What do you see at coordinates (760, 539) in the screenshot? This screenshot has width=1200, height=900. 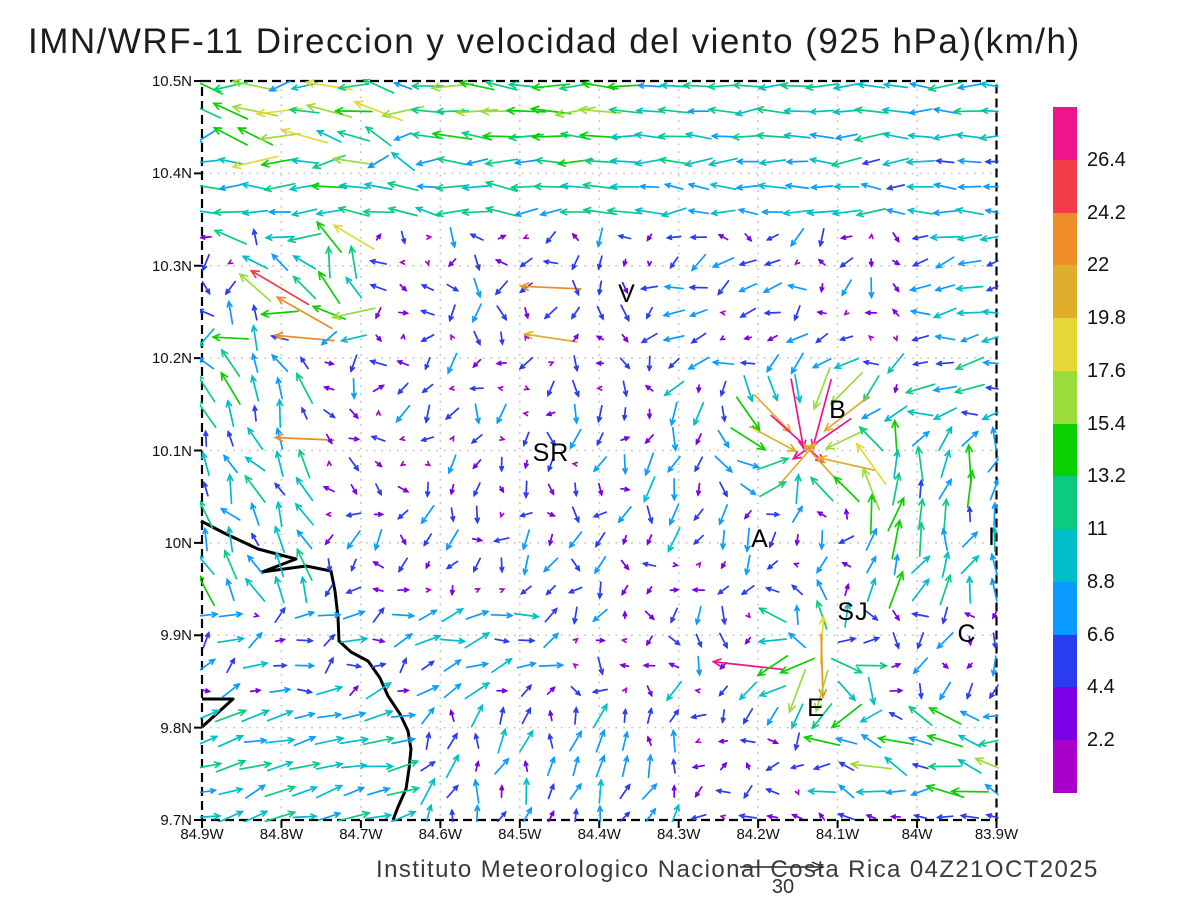 I see `station-label-a: A` at bounding box center [760, 539].